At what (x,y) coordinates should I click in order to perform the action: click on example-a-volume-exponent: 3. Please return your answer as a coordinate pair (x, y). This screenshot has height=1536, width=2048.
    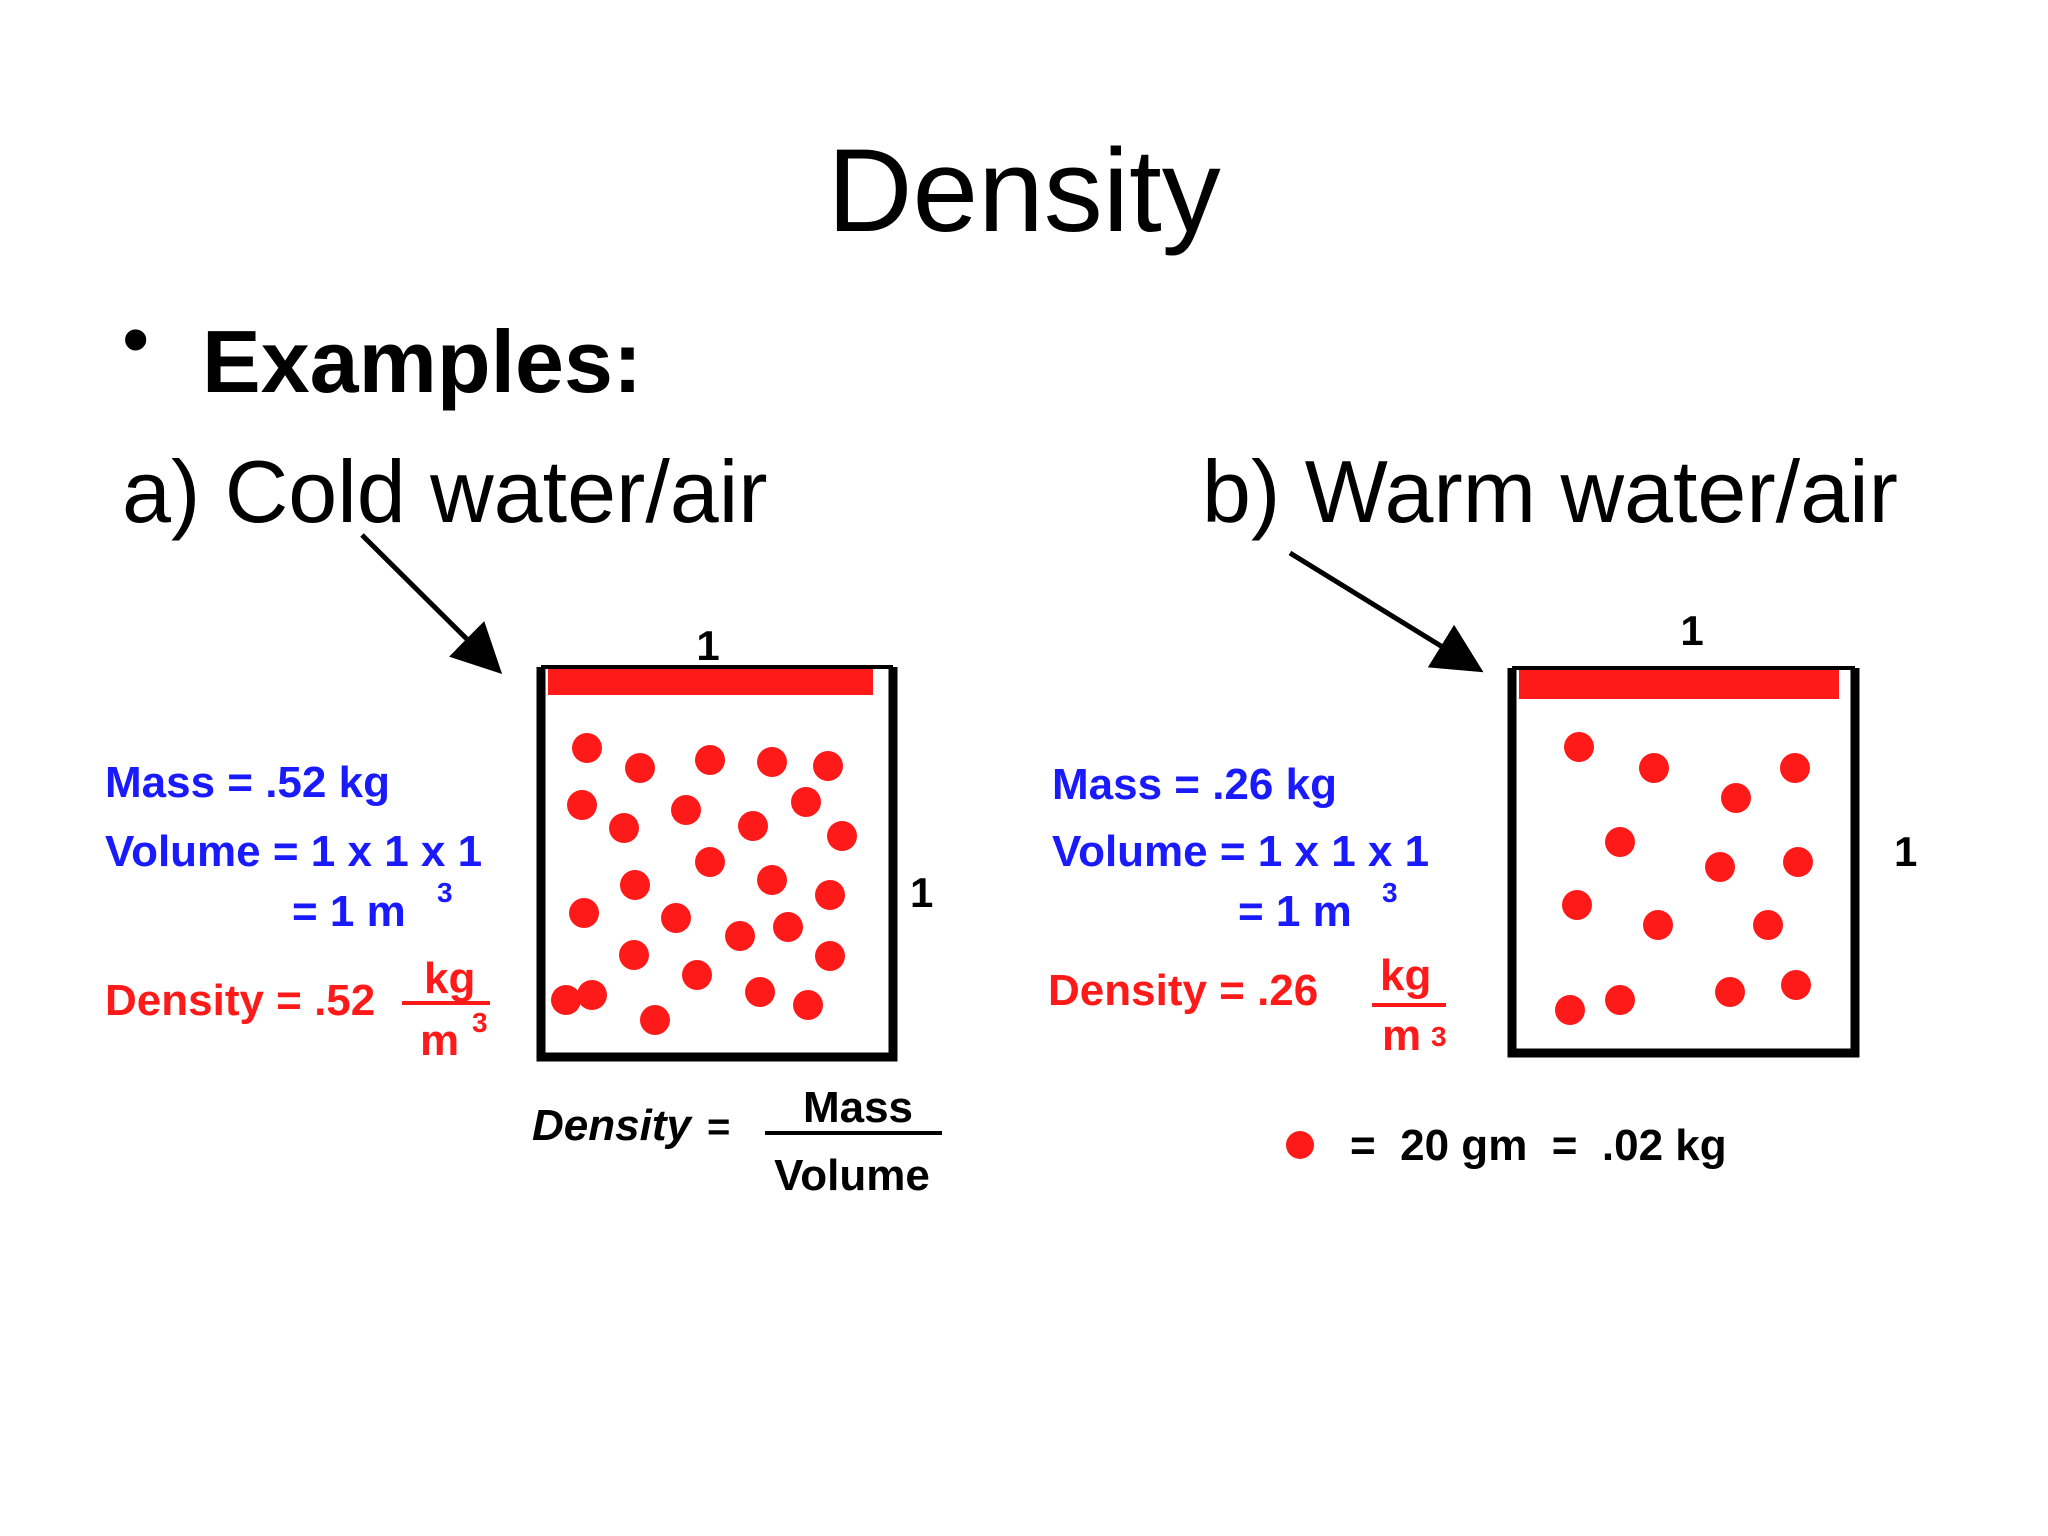
    Looking at the image, I should click on (445, 892).